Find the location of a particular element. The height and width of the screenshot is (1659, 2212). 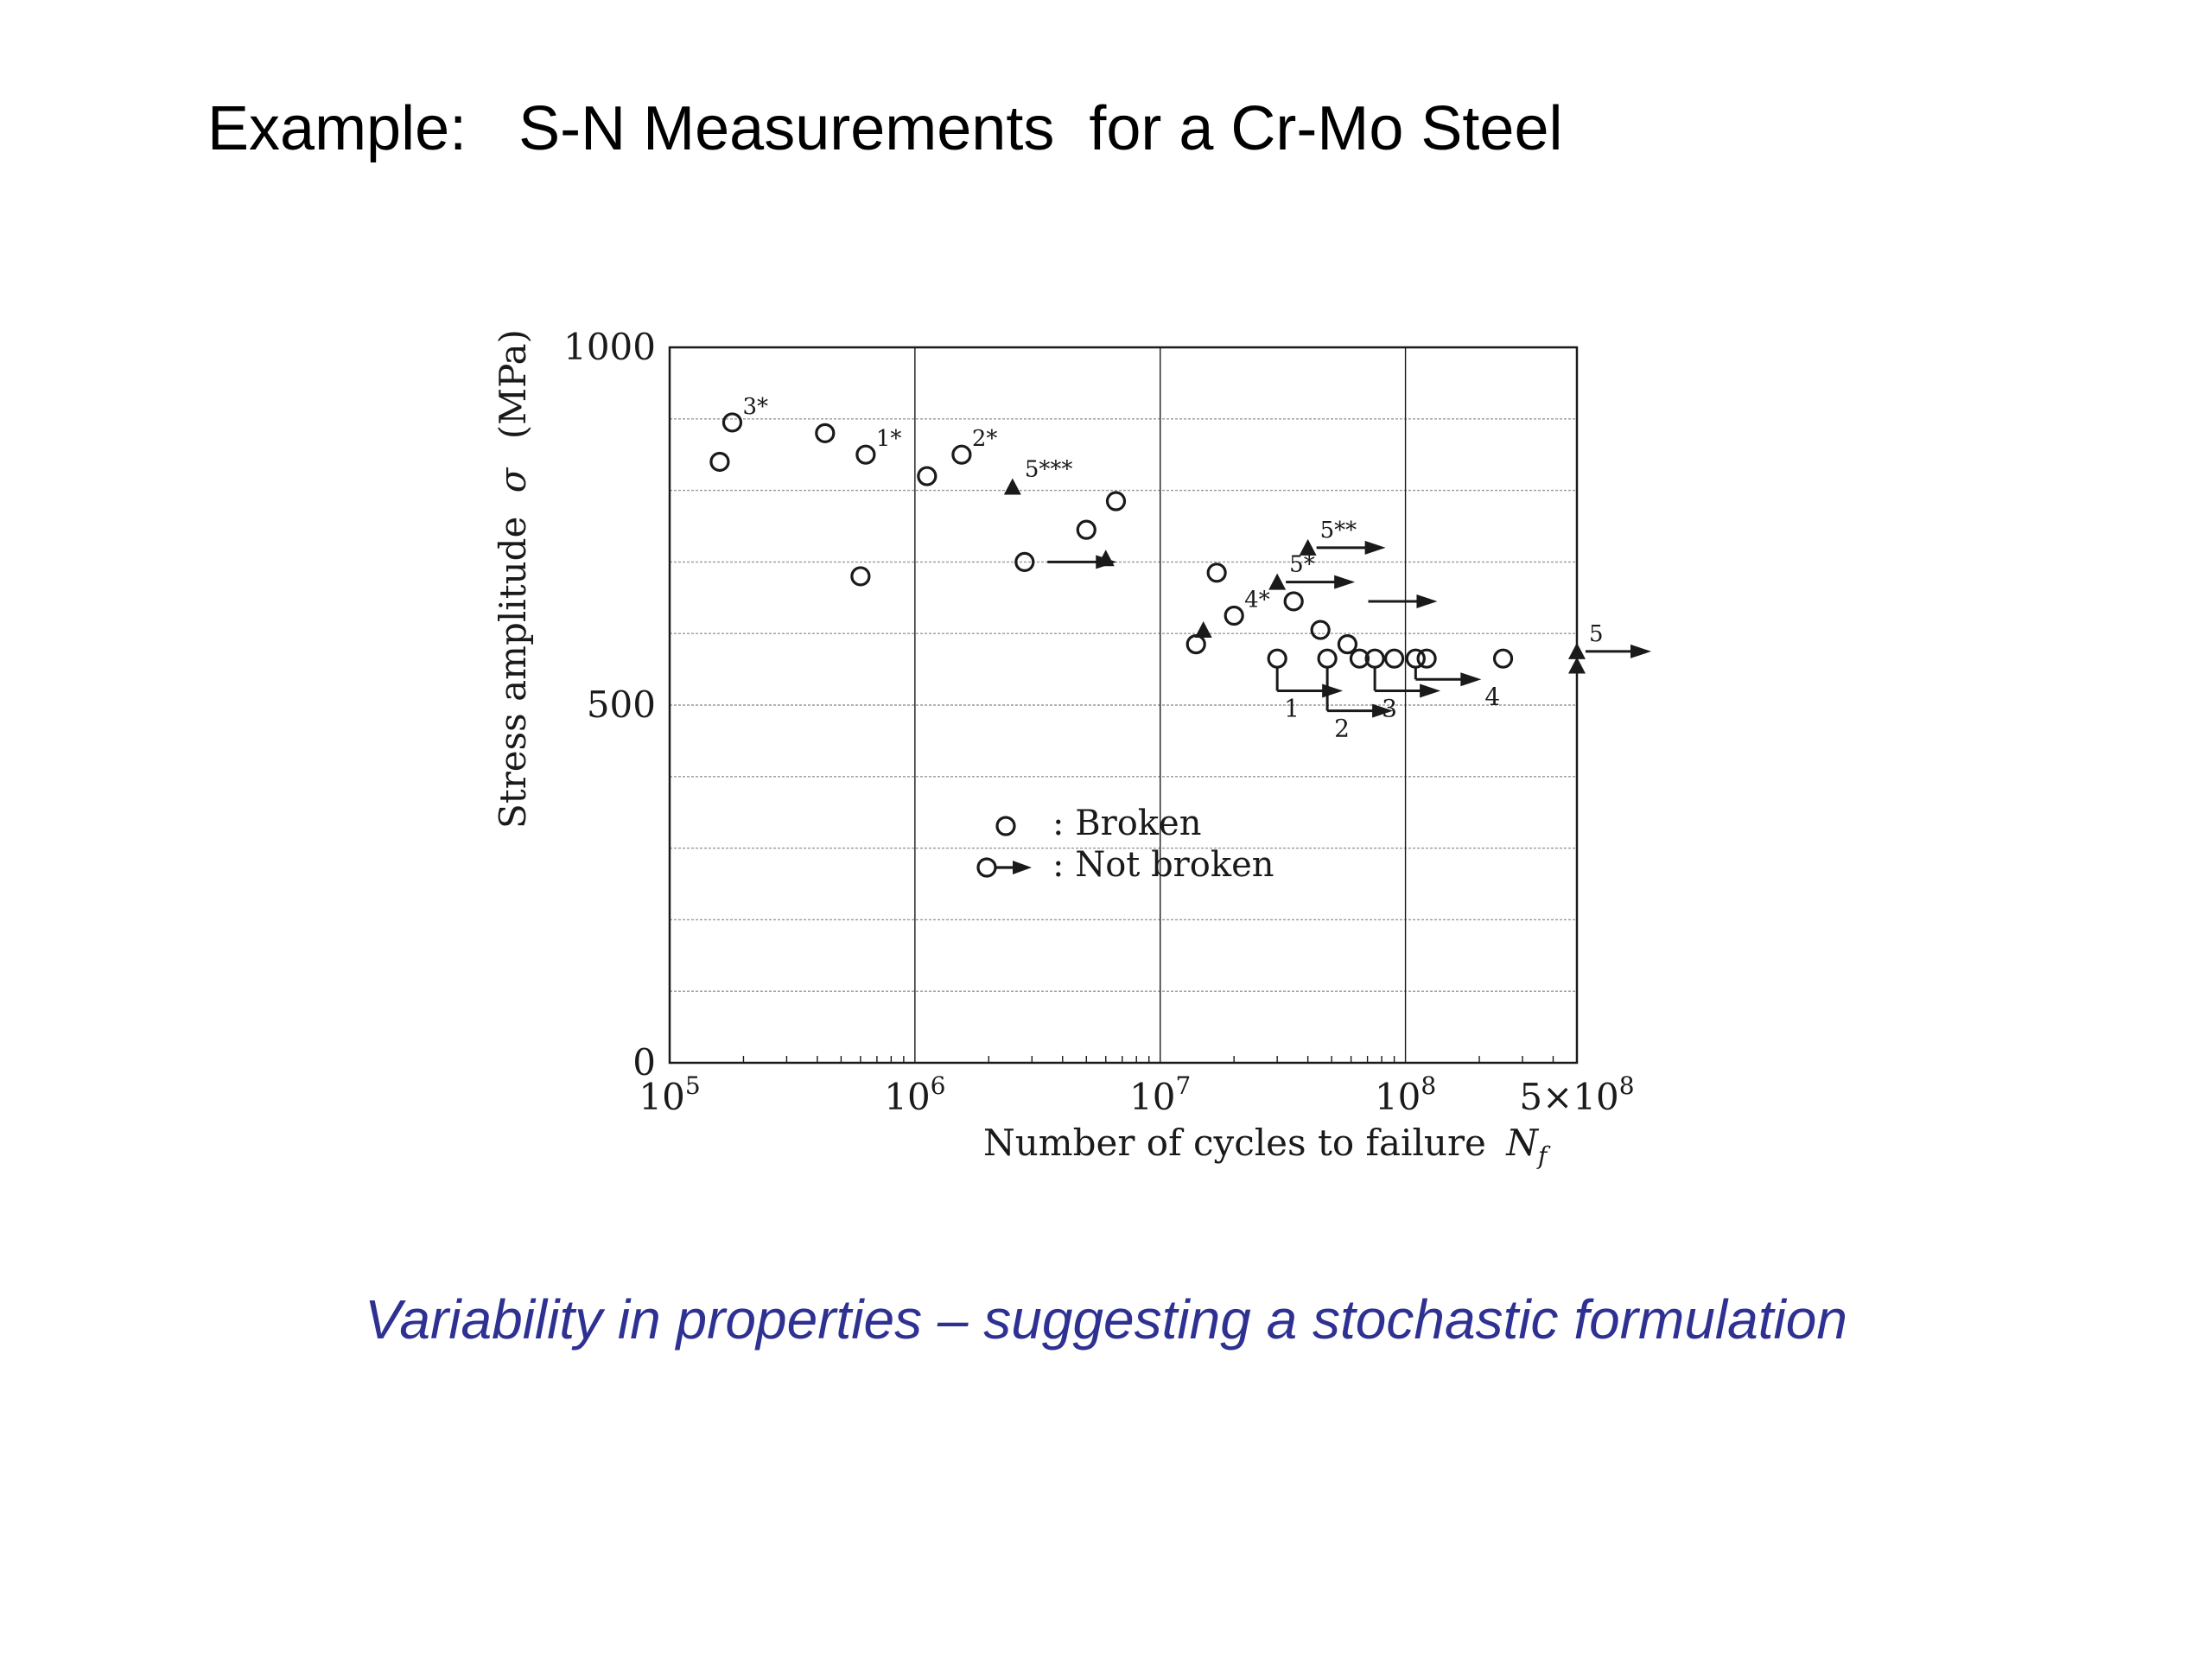

point-label: 5* is located at coordinates (1302, 565).